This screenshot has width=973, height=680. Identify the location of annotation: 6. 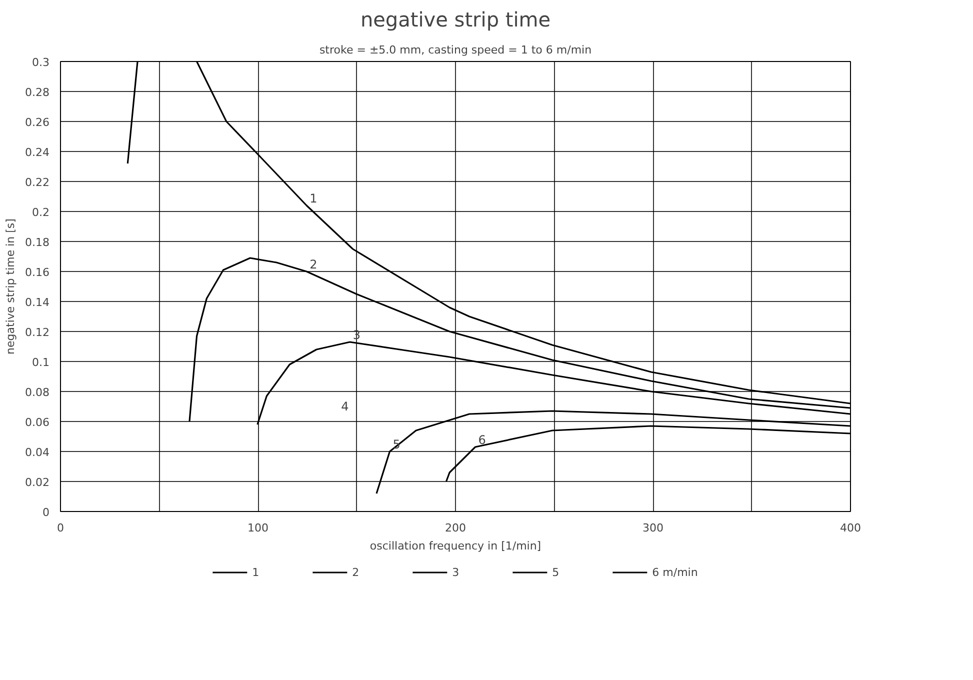
(482, 440).